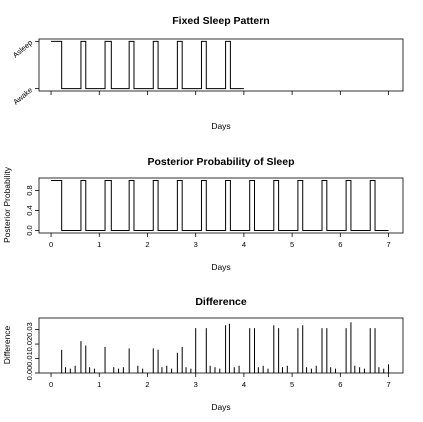 The width and height of the screenshot is (423, 422). Describe the element at coordinates (29, 373) in the screenshot. I see `y-tick-label: 0.00` at that location.